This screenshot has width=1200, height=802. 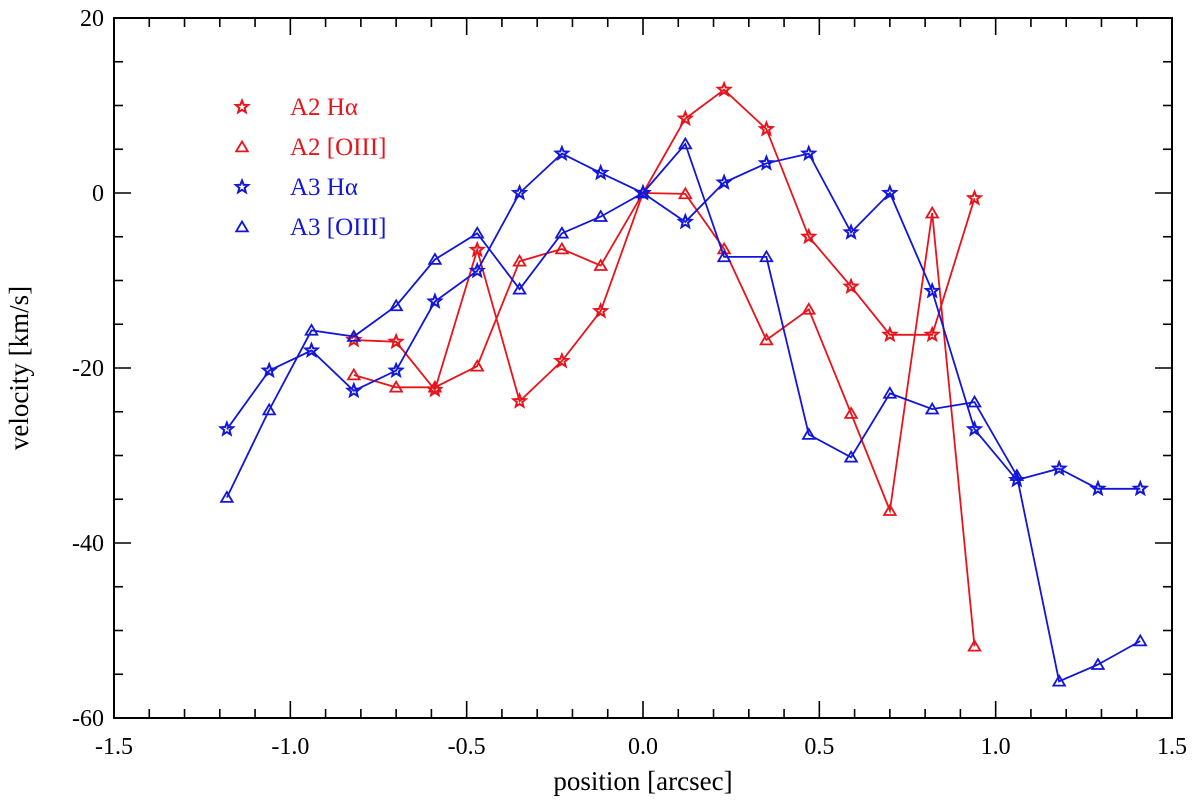 I want to click on x-tick-label: -0.5, so click(x=467, y=747).